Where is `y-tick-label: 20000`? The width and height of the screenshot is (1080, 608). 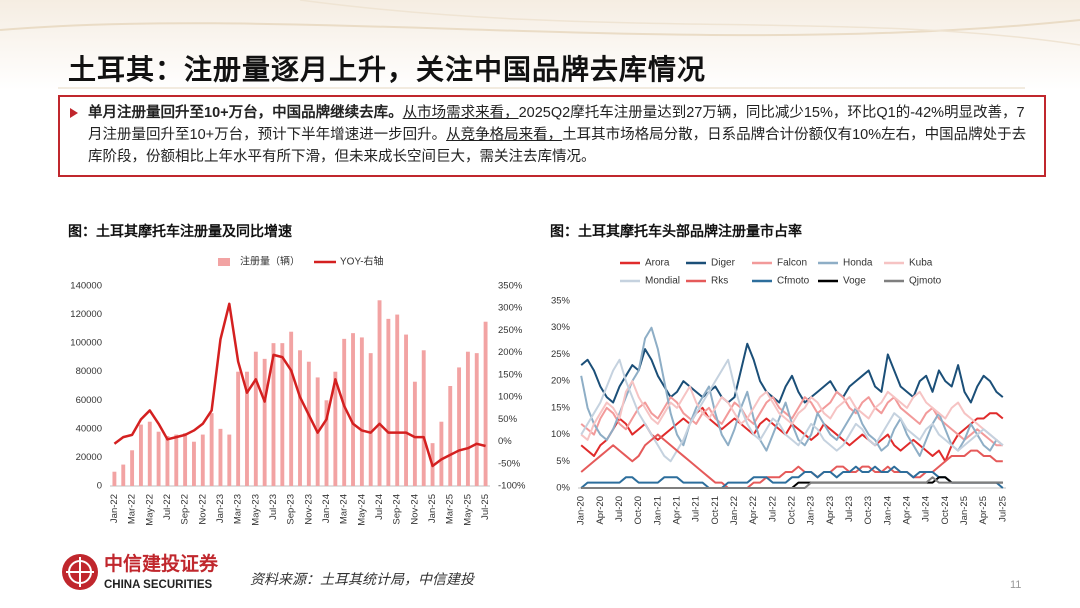
y-tick-label: 20000 is located at coordinates (89, 457).